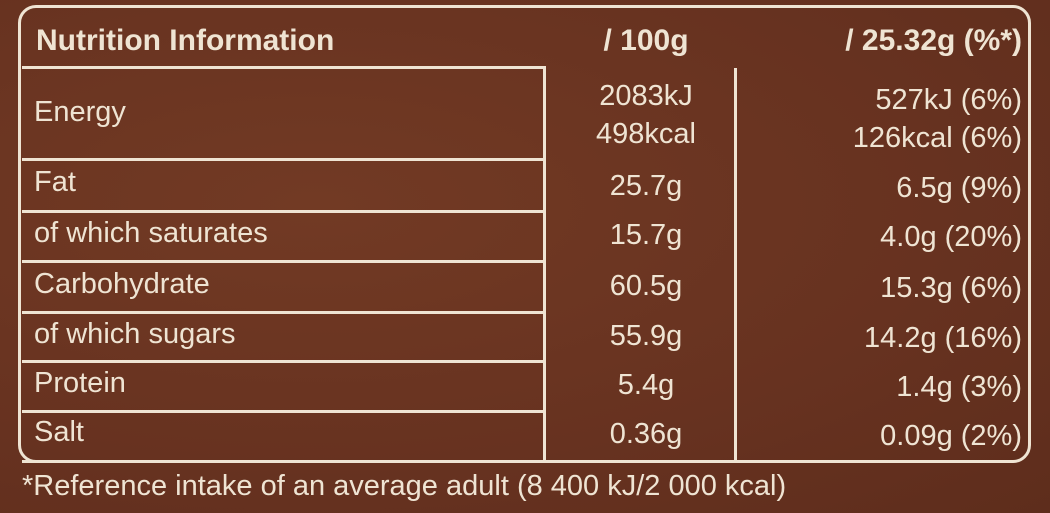  Describe the element at coordinates (646, 434) in the screenshot. I see `value-per-100g: 0.36g` at that location.